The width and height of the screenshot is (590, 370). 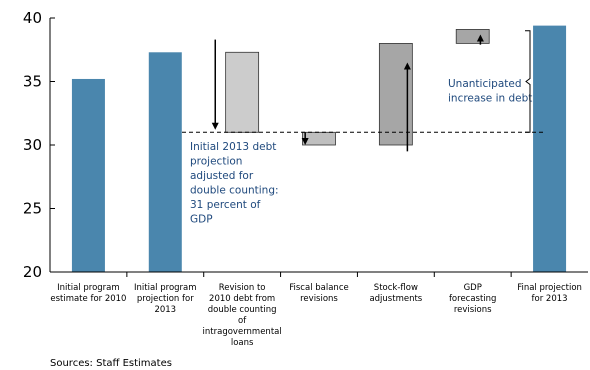 I want to click on x-tick-label-0: Initial program estimate for 2010, so click(x=88, y=293).